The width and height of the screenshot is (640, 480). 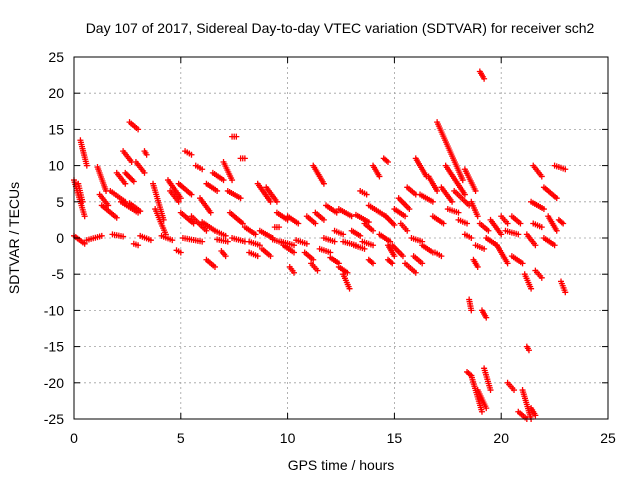 I want to click on x-tick-label: 0, so click(x=74, y=438).